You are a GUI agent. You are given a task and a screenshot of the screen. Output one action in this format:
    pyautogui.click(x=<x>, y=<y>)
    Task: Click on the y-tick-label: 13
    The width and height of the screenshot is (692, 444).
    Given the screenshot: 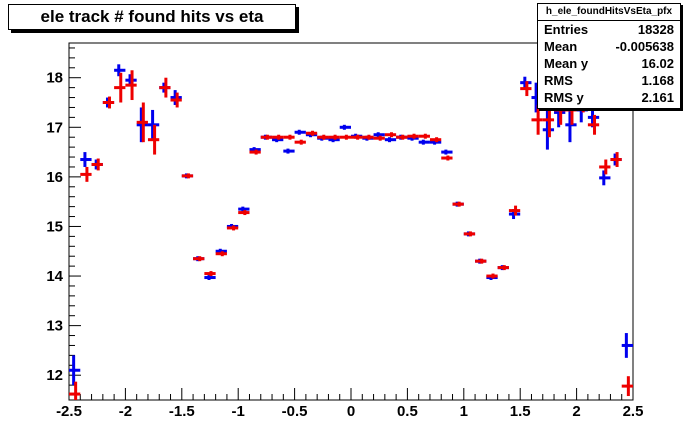 What is the action you would take?
    pyautogui.click(x=54, y=326)
    